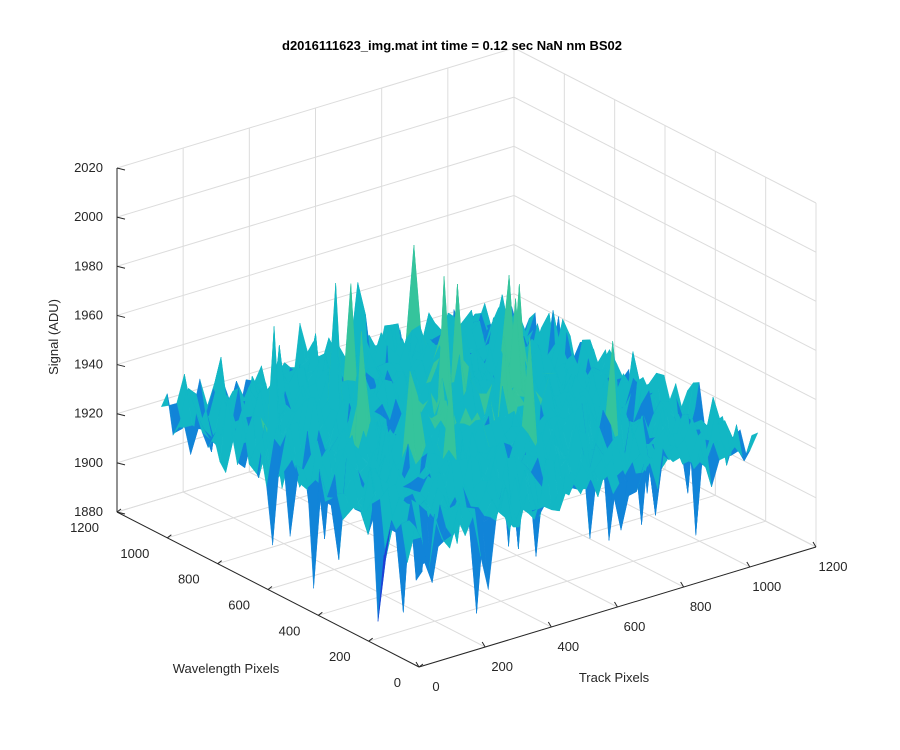  I want to click on z-tick-label: 1980, so click(88, 265).